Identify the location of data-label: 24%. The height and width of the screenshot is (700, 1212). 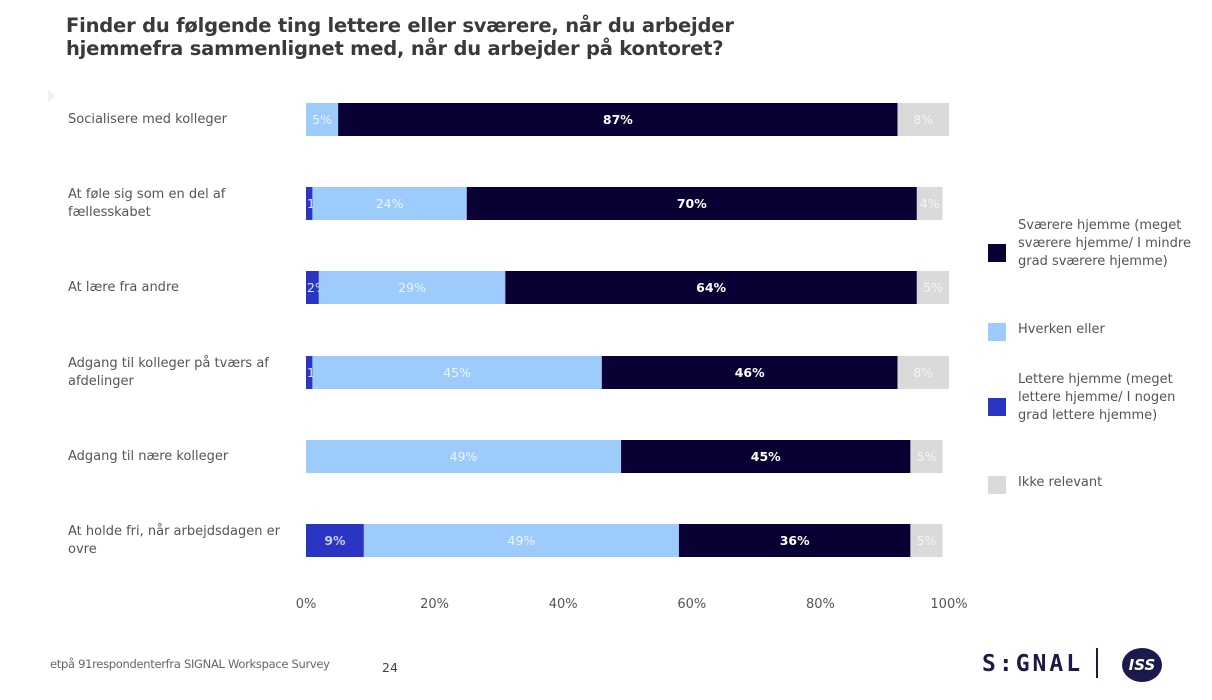
(390, 203).